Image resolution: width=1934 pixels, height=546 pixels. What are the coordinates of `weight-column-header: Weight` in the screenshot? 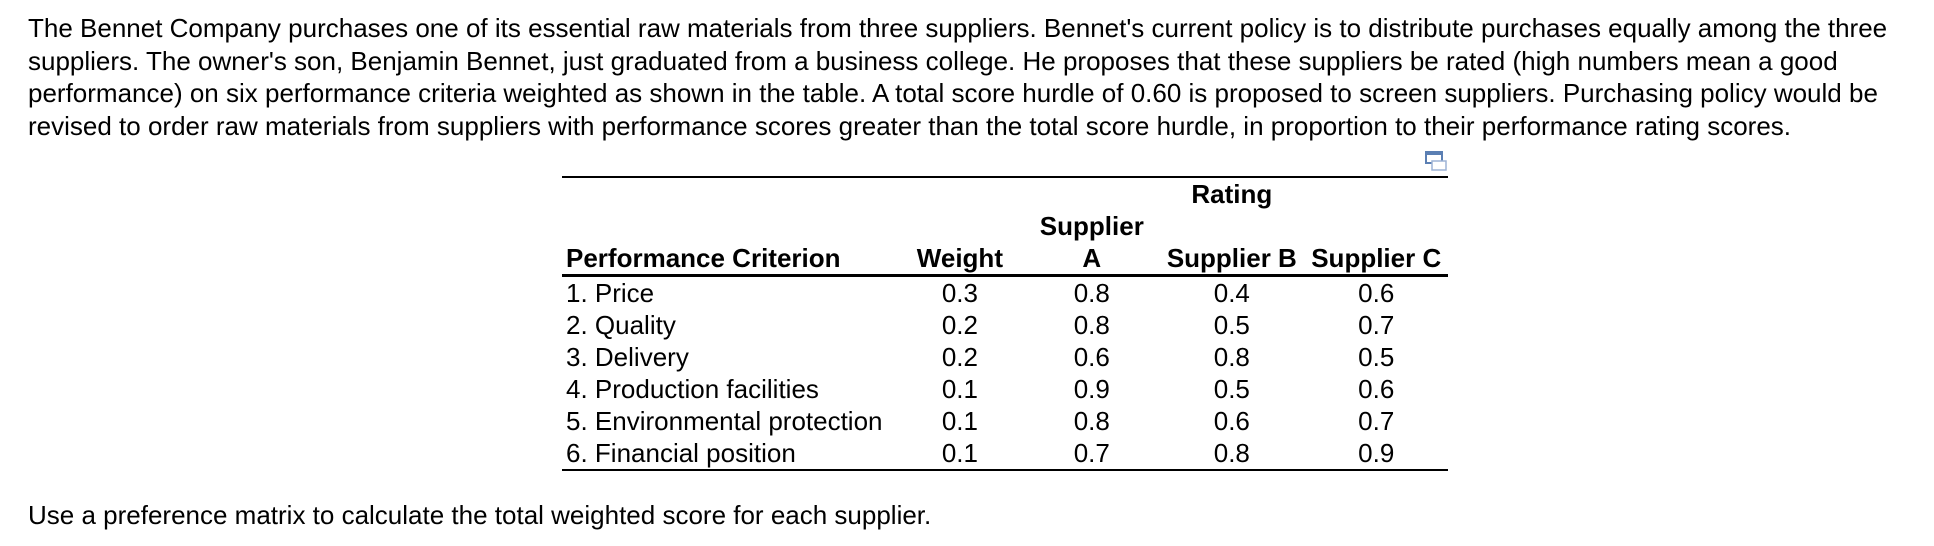 It's located at (960, 259).